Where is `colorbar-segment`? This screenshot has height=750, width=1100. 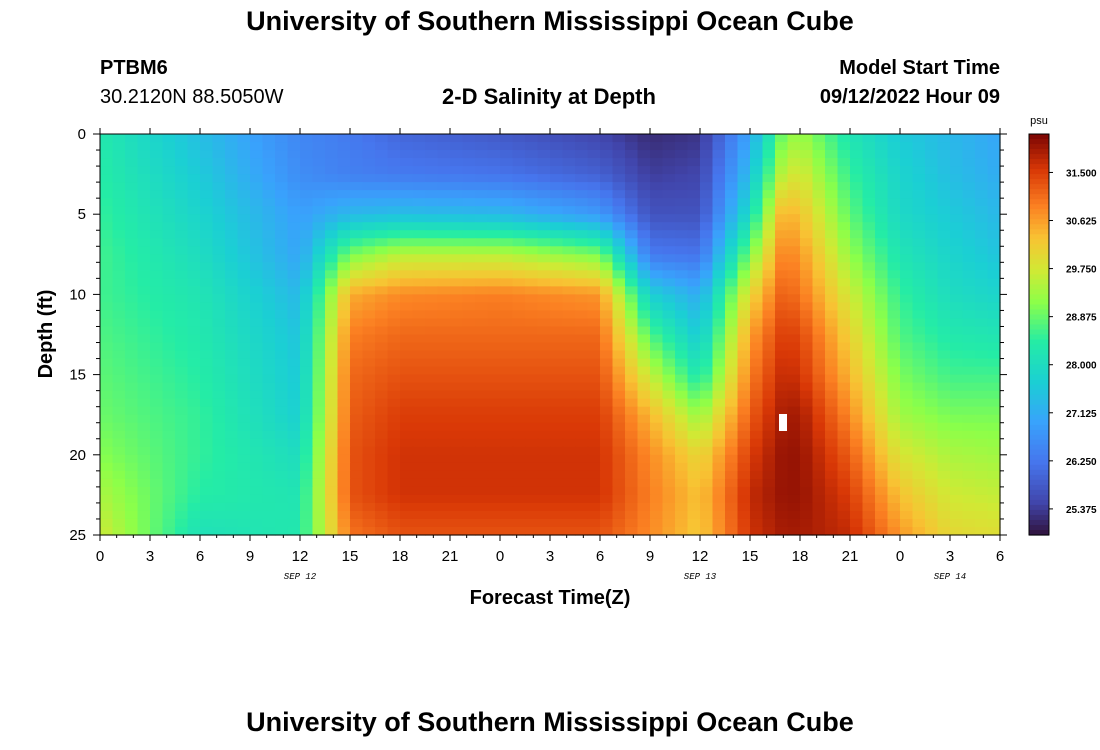 colorbar-segment is located at coordinates (1039, 322).